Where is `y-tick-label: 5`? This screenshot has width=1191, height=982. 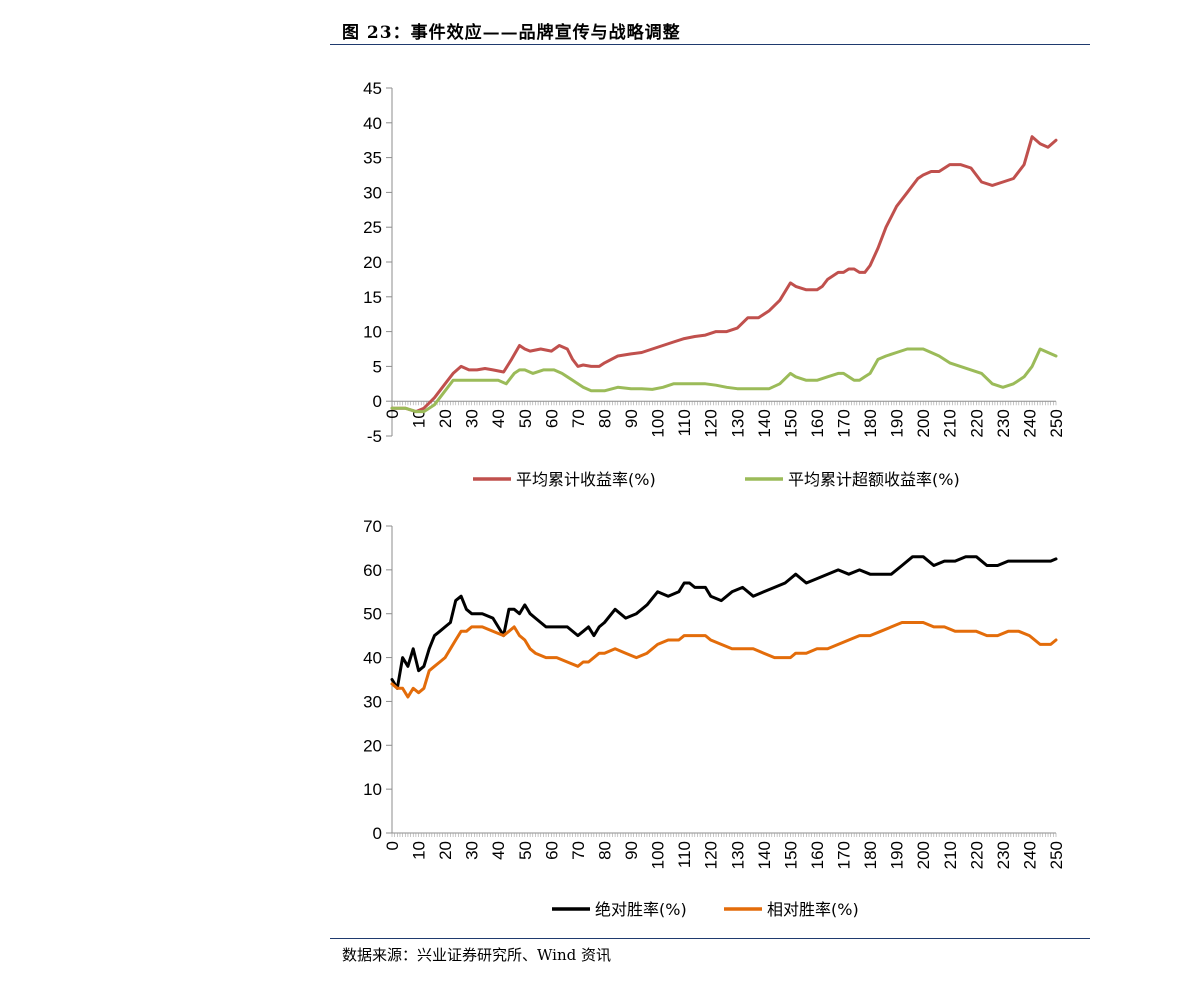 y-tick-label: 5 is located at coordinates (377, 366).